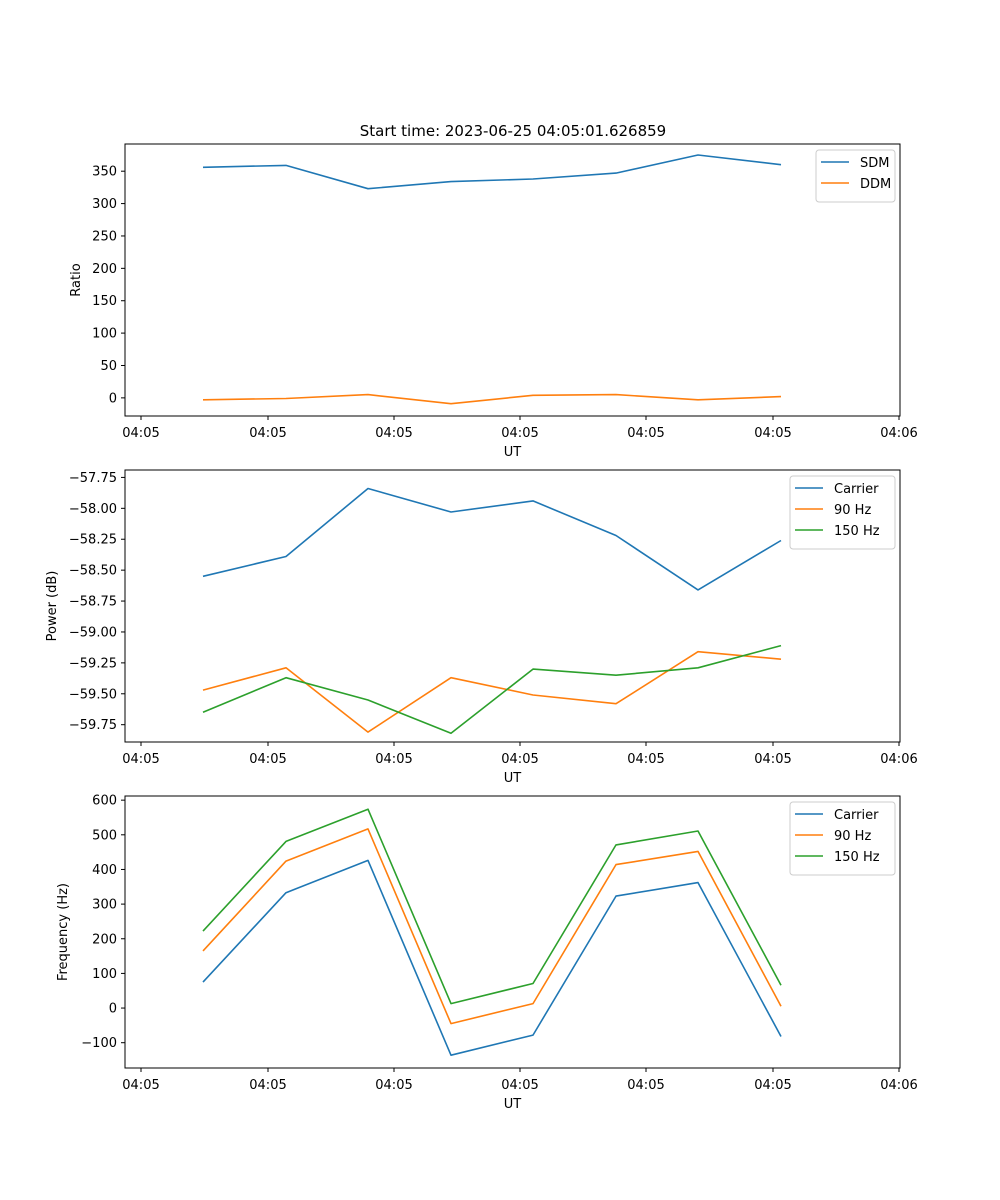 This screenshot has width=1000, height=1200. I want to click on y-tick-label: −58.75, so click(93, 602).